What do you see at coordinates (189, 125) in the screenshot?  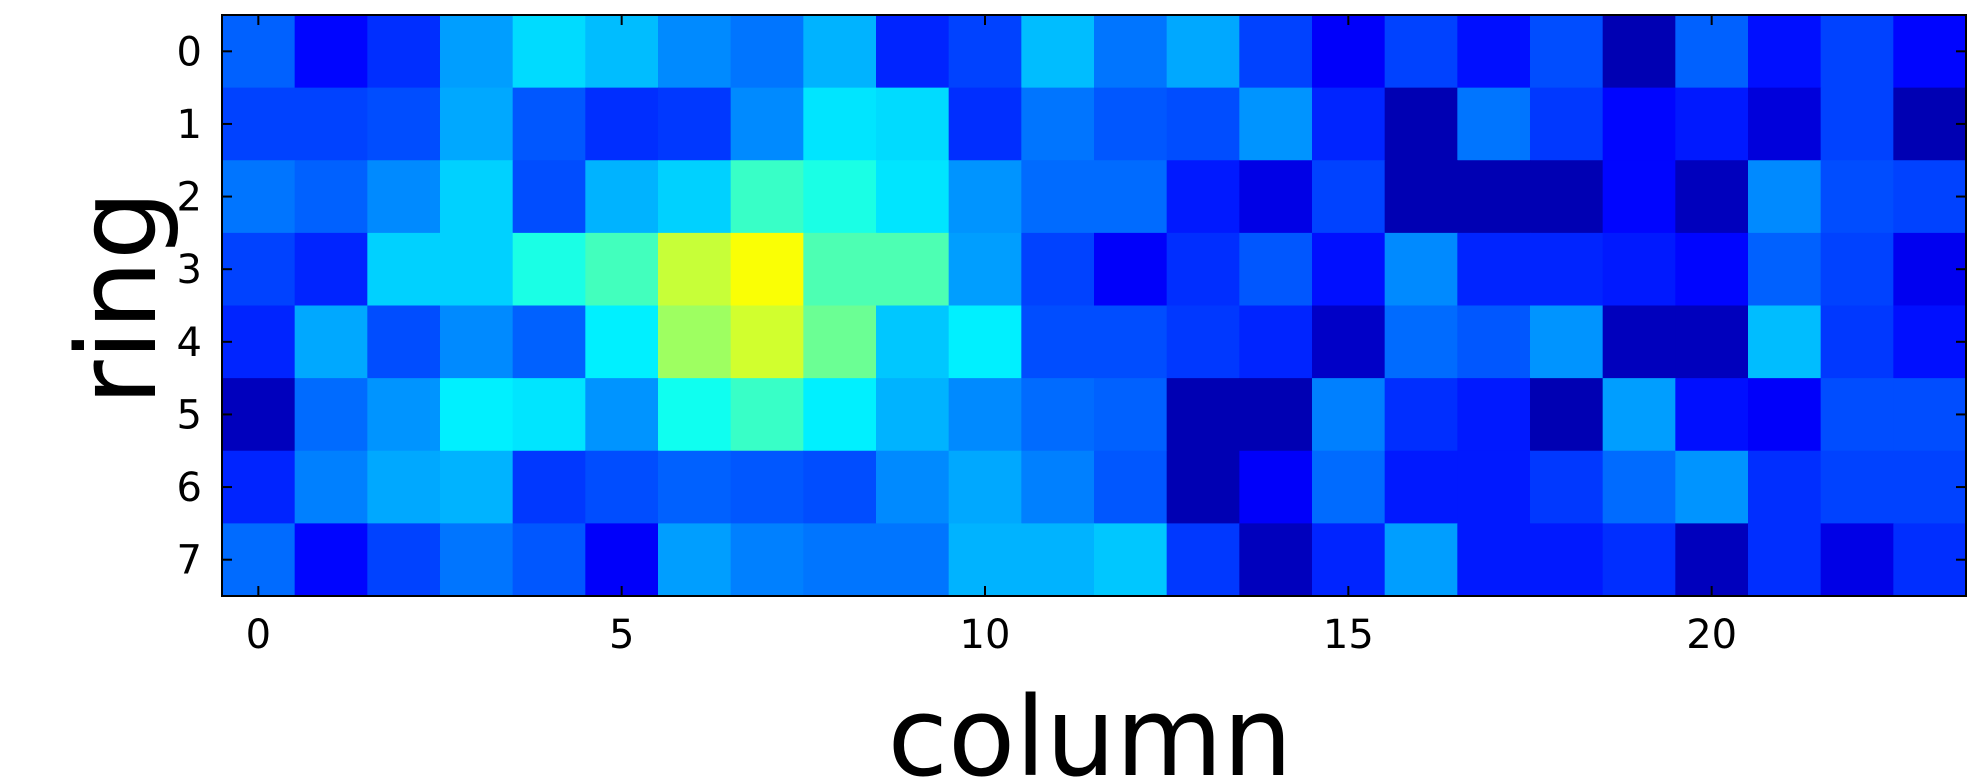 I see `y-tick-label: 1` at bounding box center [189, 125].